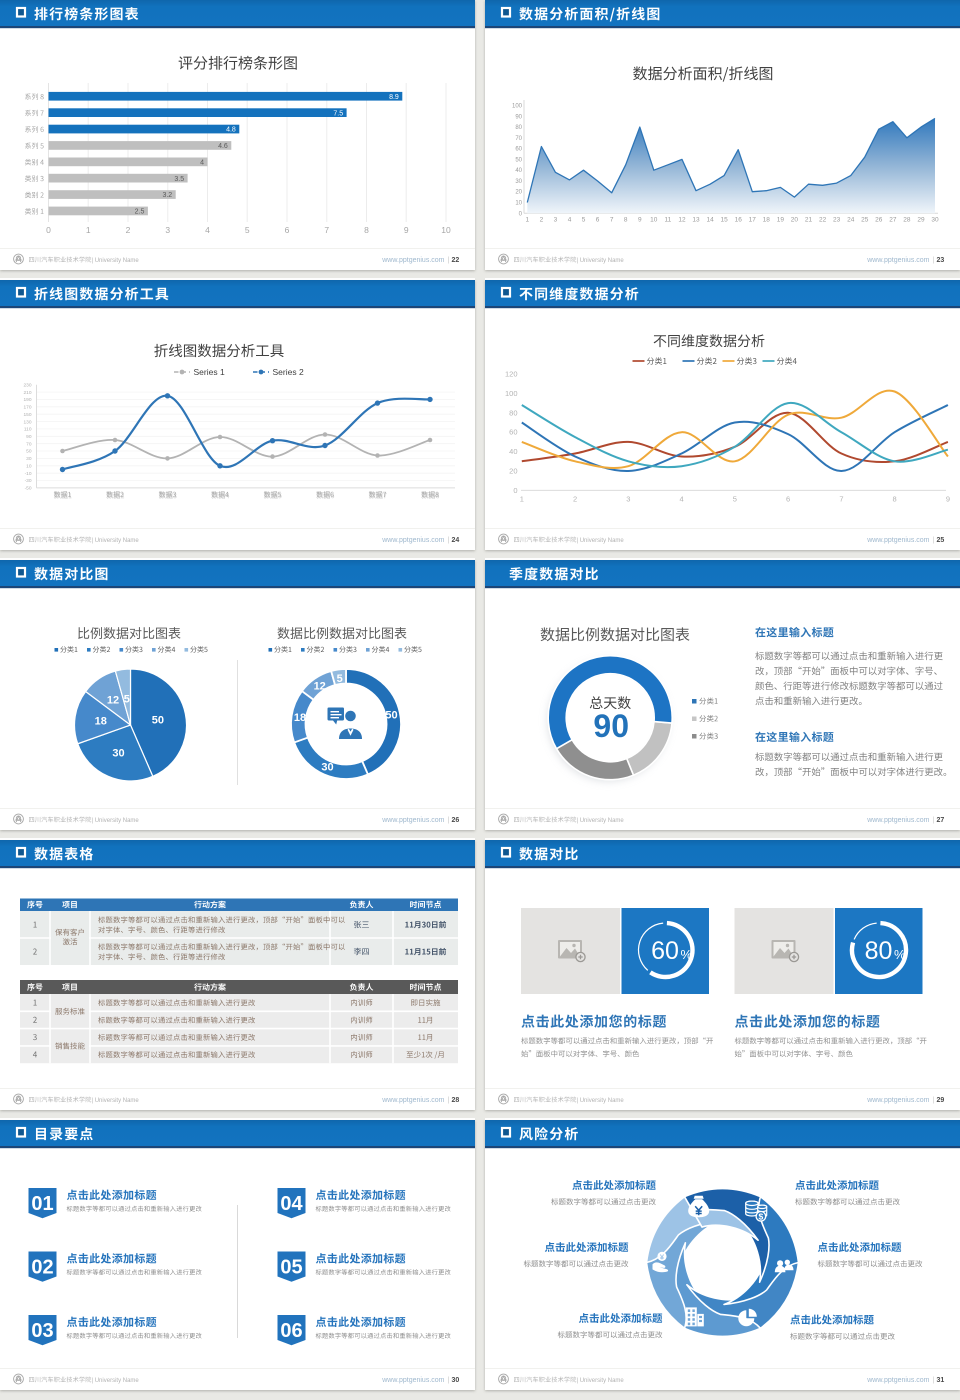  What do you see at coordinates (941, 1380) in the screenshot?
I see `svg-text: 31` at bounding box center [941, 1380].